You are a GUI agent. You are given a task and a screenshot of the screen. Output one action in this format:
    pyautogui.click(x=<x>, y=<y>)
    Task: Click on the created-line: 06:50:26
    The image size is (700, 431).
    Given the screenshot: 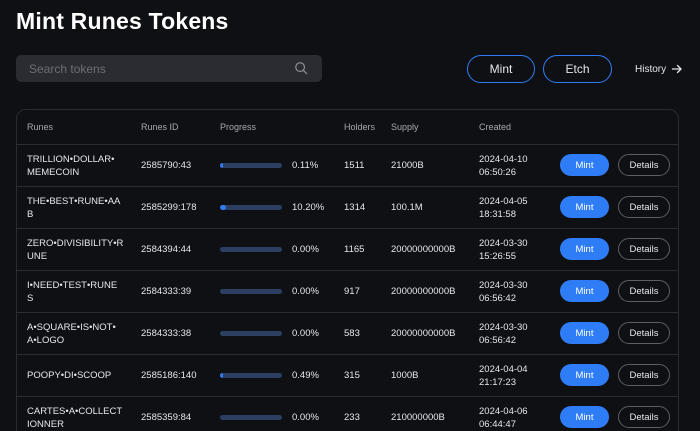 What is the action you would take?
    pyautogui.click(x=497, y=172)
    